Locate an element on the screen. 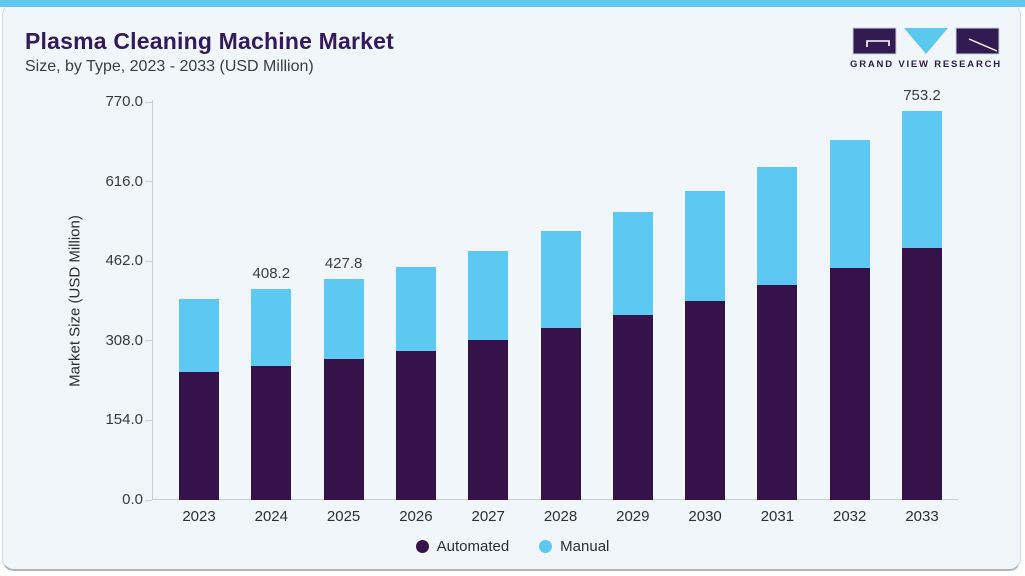 The width and height of the screenshot is (1025, 576). x-axis-label: 2029 is located at coordinates (633, 516).